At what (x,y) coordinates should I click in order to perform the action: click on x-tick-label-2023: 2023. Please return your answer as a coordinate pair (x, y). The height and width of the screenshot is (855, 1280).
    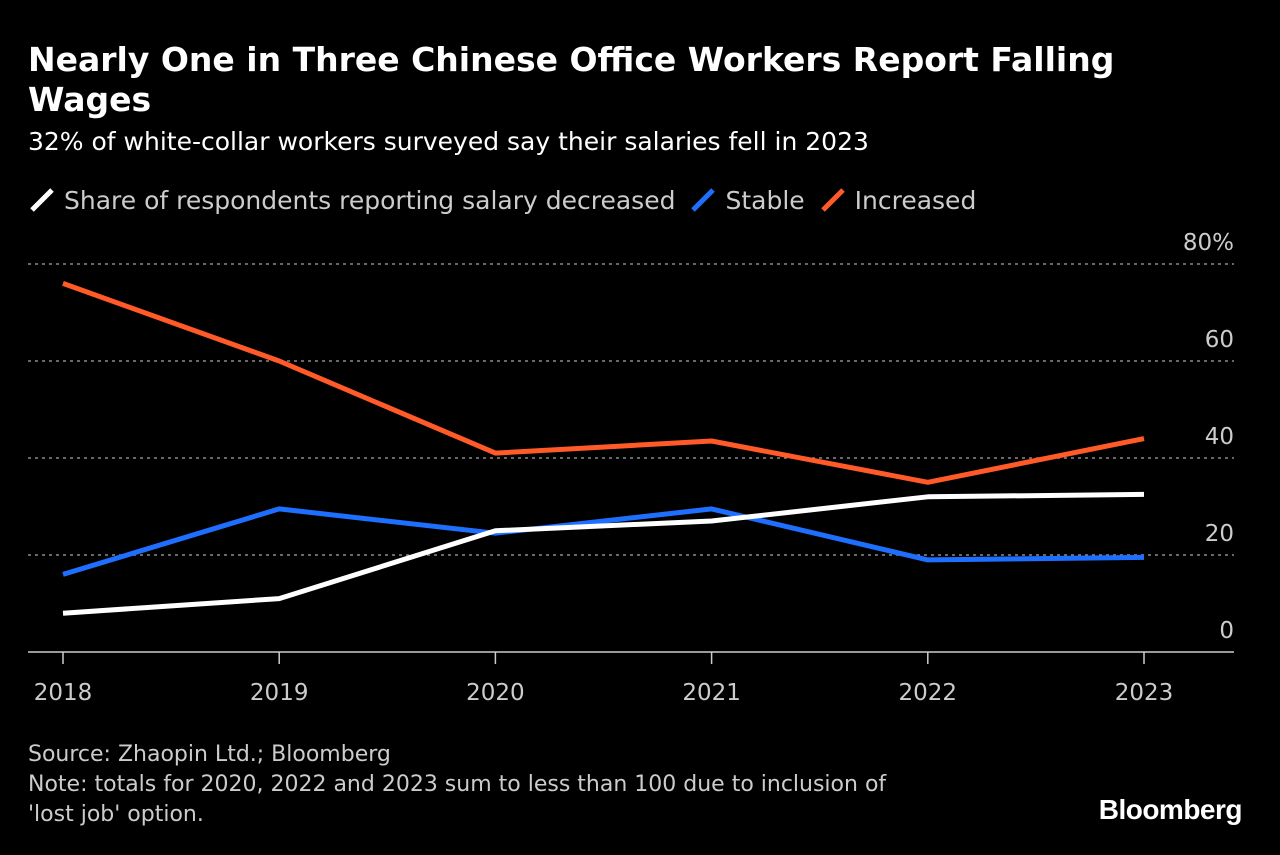
    Looking at the image, I should click on (1144, 693).